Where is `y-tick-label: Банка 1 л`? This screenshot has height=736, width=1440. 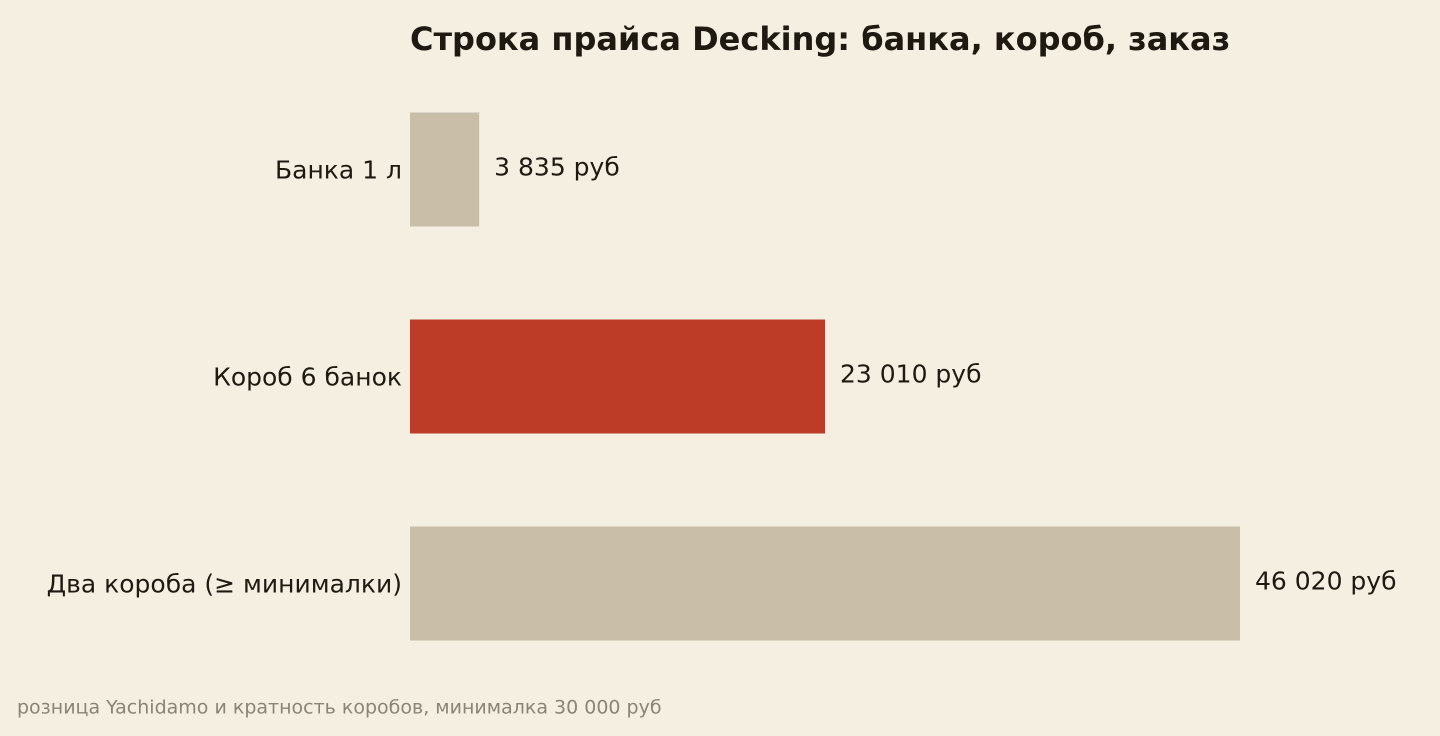 y-tick-label: Банка 1 л is located at coordinates (338, 170).